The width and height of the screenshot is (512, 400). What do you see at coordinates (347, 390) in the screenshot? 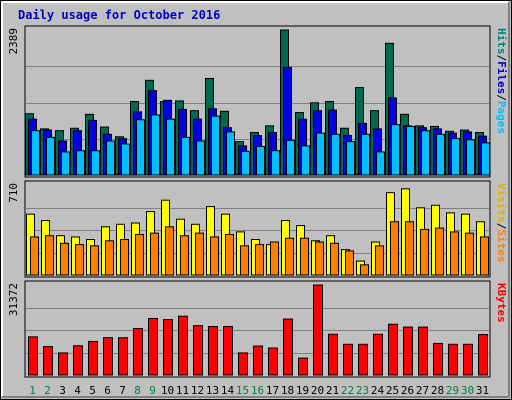
I see `x-tick-label-day-22: 22` at bounding box center [347, 390].